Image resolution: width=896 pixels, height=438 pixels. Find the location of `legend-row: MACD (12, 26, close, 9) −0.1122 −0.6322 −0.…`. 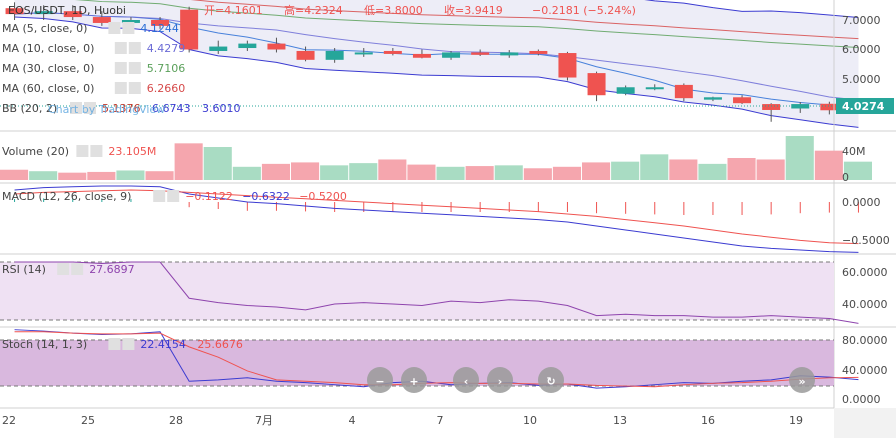

legend-row: MACD (12, 26, close, 9) −0.1122 −0.6322 −0.… is located at coordinates (174, 196).